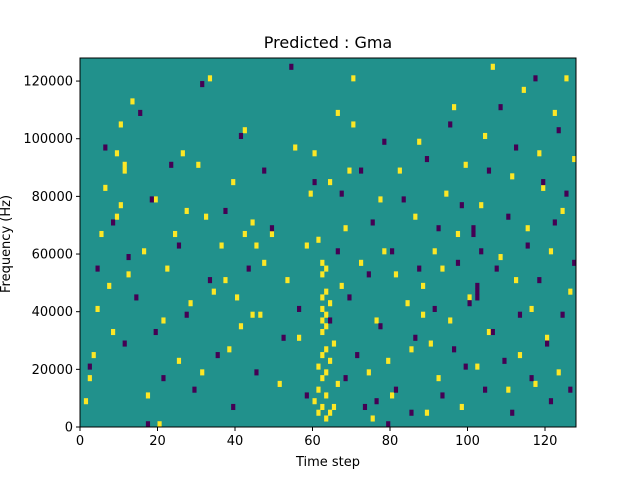 The width and height of the screenshot is (640, 480). I want to click on x-tick-label: 20, so click(157, 441).